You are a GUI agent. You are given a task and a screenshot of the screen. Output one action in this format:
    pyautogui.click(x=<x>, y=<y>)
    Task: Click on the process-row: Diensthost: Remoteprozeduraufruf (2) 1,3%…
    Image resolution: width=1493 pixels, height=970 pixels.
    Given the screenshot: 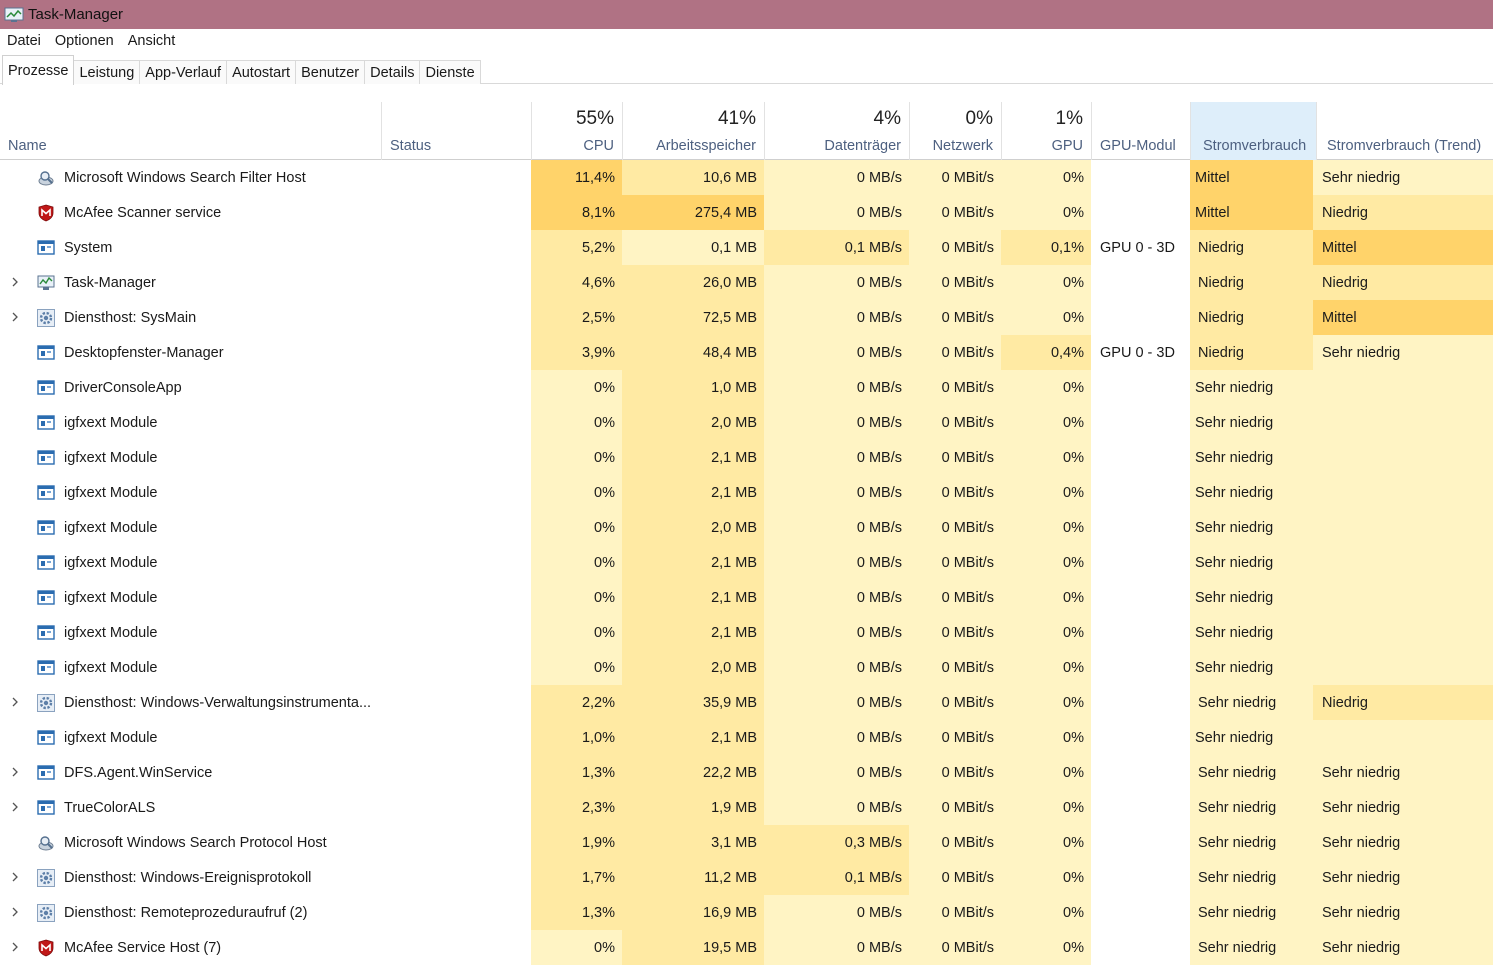 What is the action you would take?
    pyautogui.click(x=746, y=912)
    